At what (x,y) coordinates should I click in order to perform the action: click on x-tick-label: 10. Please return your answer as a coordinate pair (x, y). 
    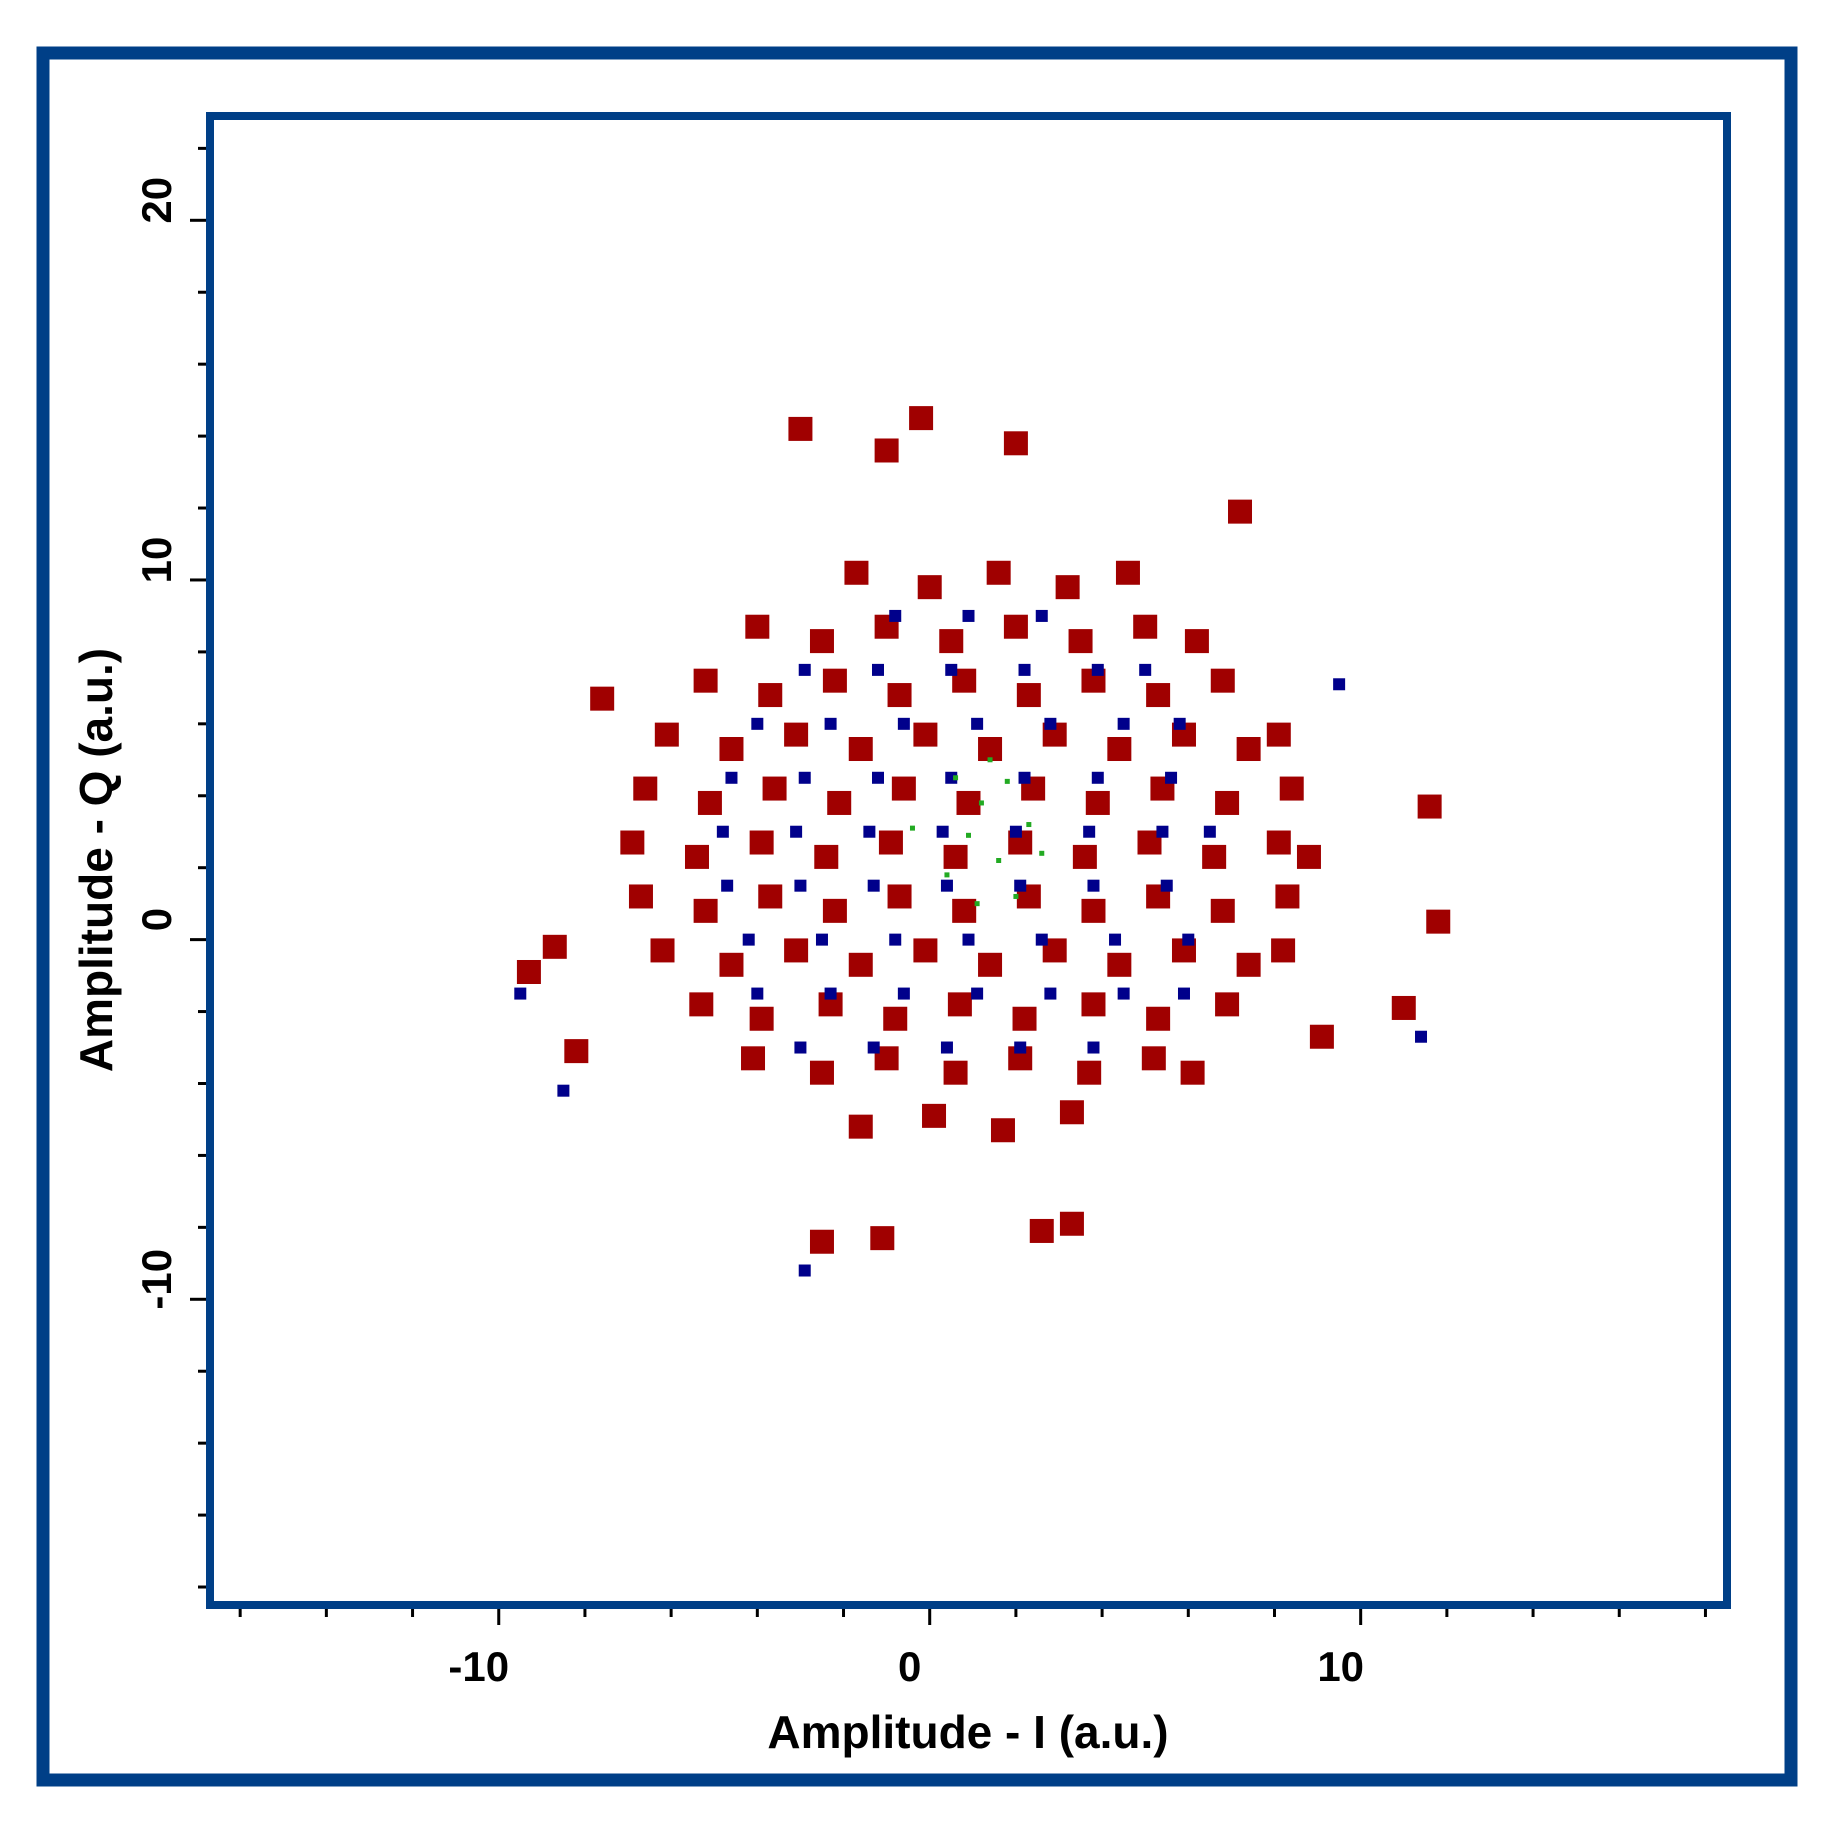
    Looking at the image, I should click on (1340, 1666).